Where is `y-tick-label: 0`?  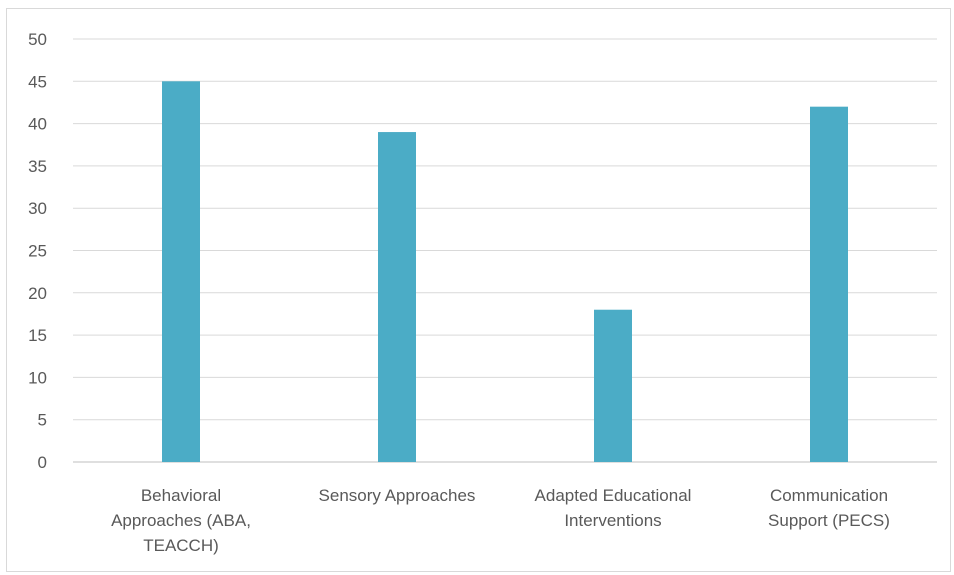
y-tick-label: 0 is located at coordinates (42, 462).